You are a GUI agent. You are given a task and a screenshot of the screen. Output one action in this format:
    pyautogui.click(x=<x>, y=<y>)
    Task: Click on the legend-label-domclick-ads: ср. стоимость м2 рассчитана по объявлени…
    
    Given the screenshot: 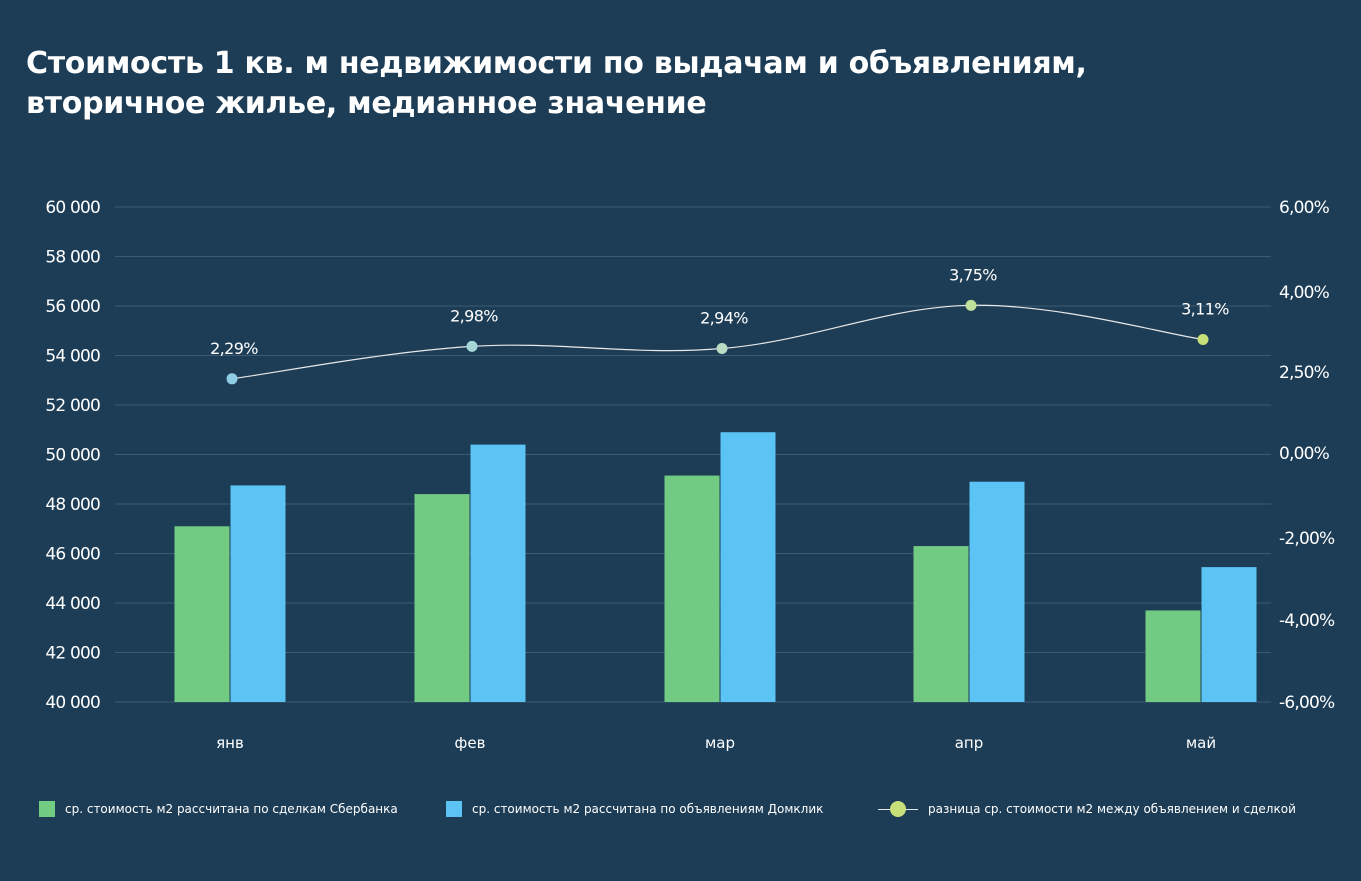 What is the action you would take?
    pyautogui.click(x=648, y=809)
    